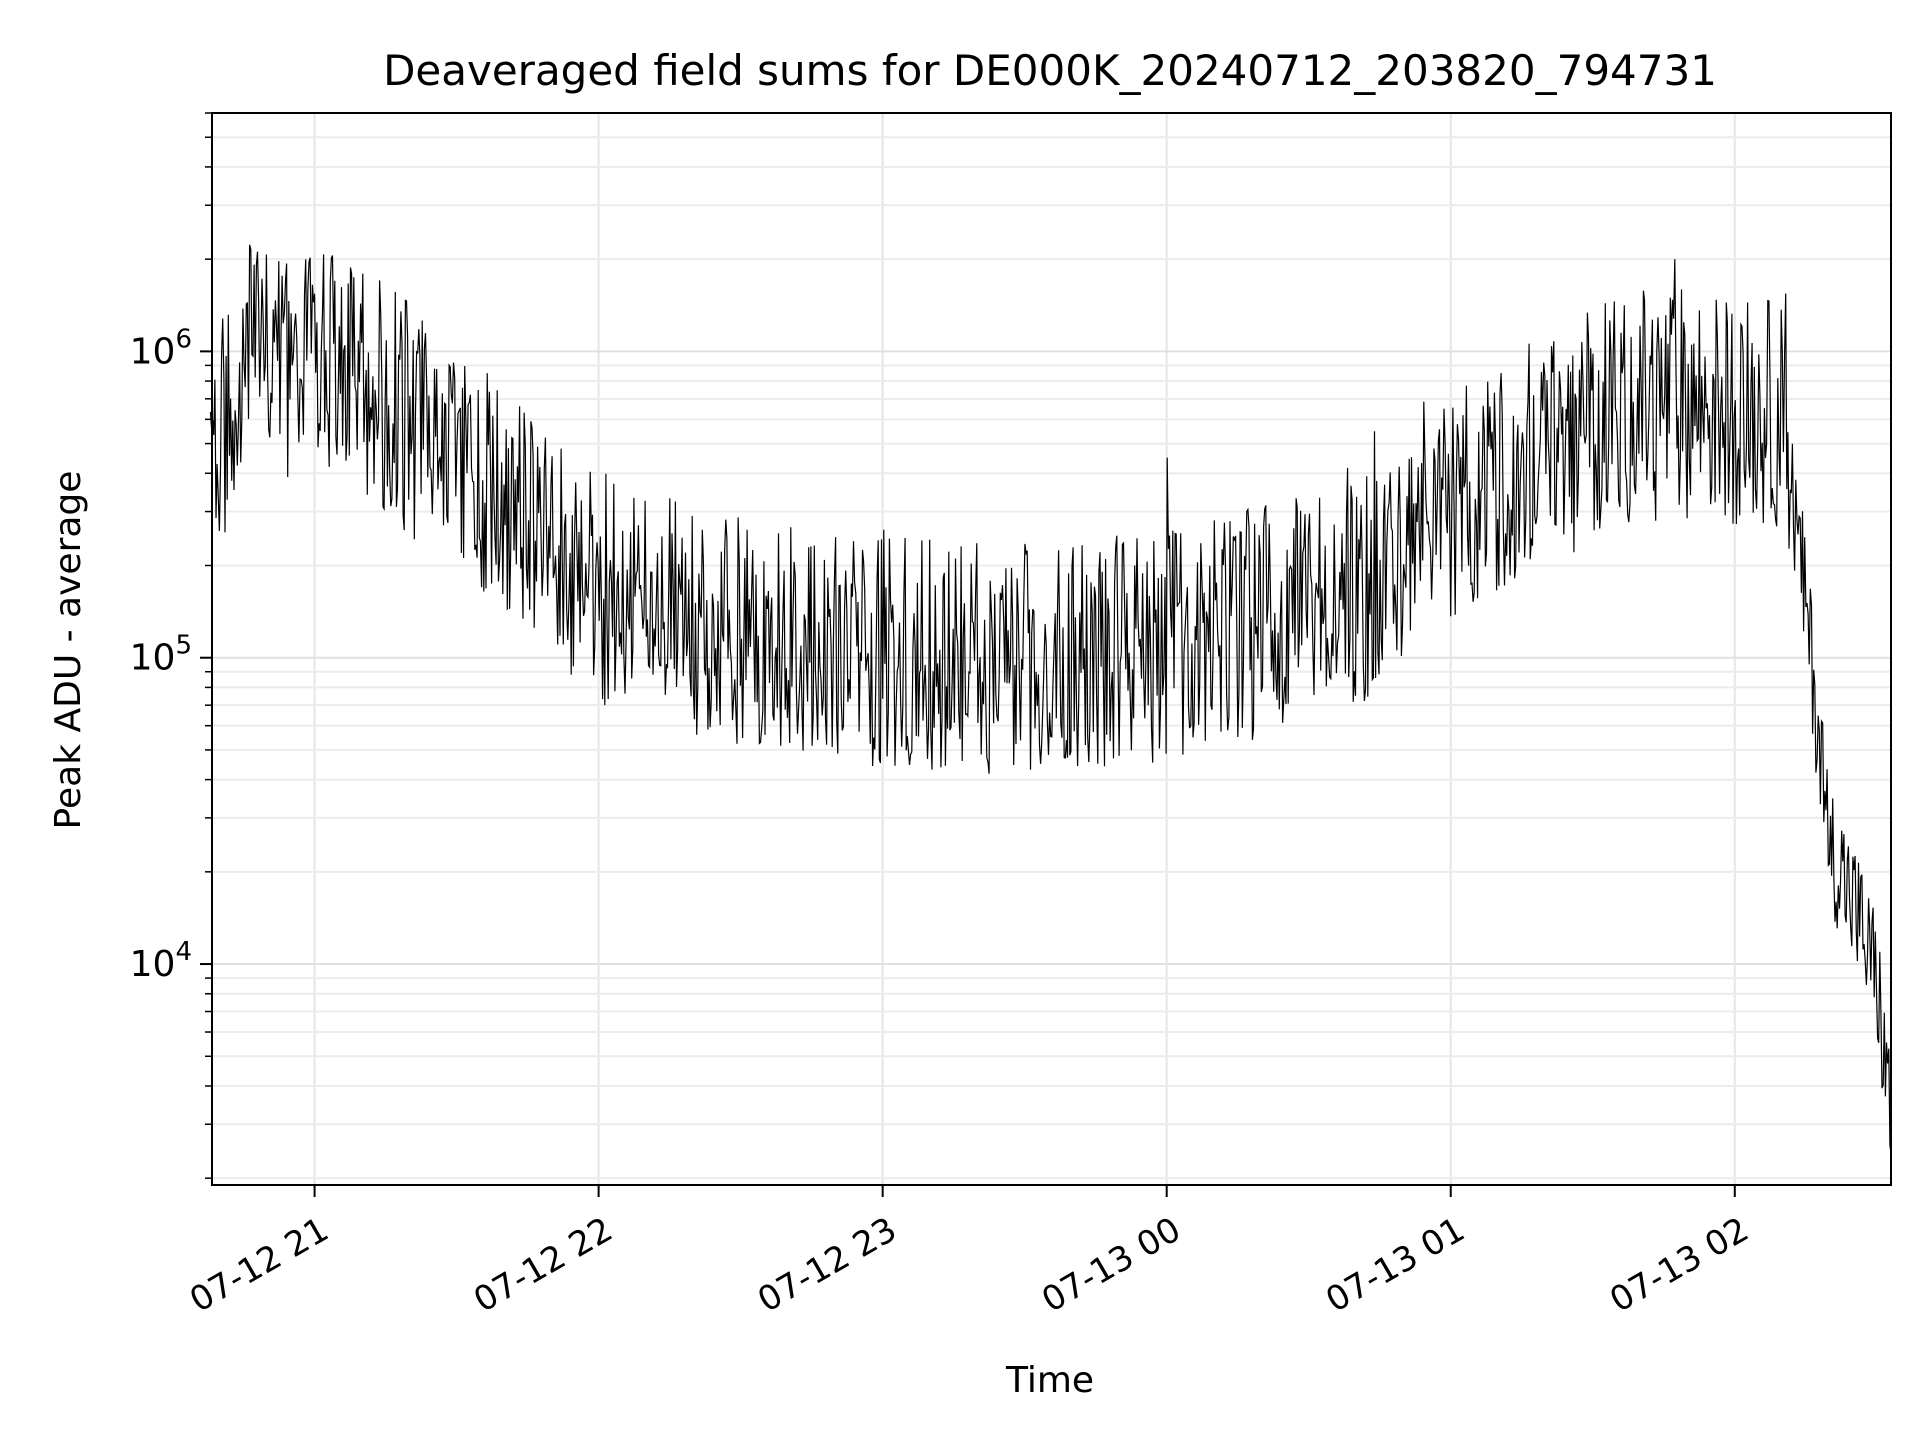  Describe the element at coordinates (1679, 1265) in the screenshot. I see `x-tick-label: 07-13 02` at that location.